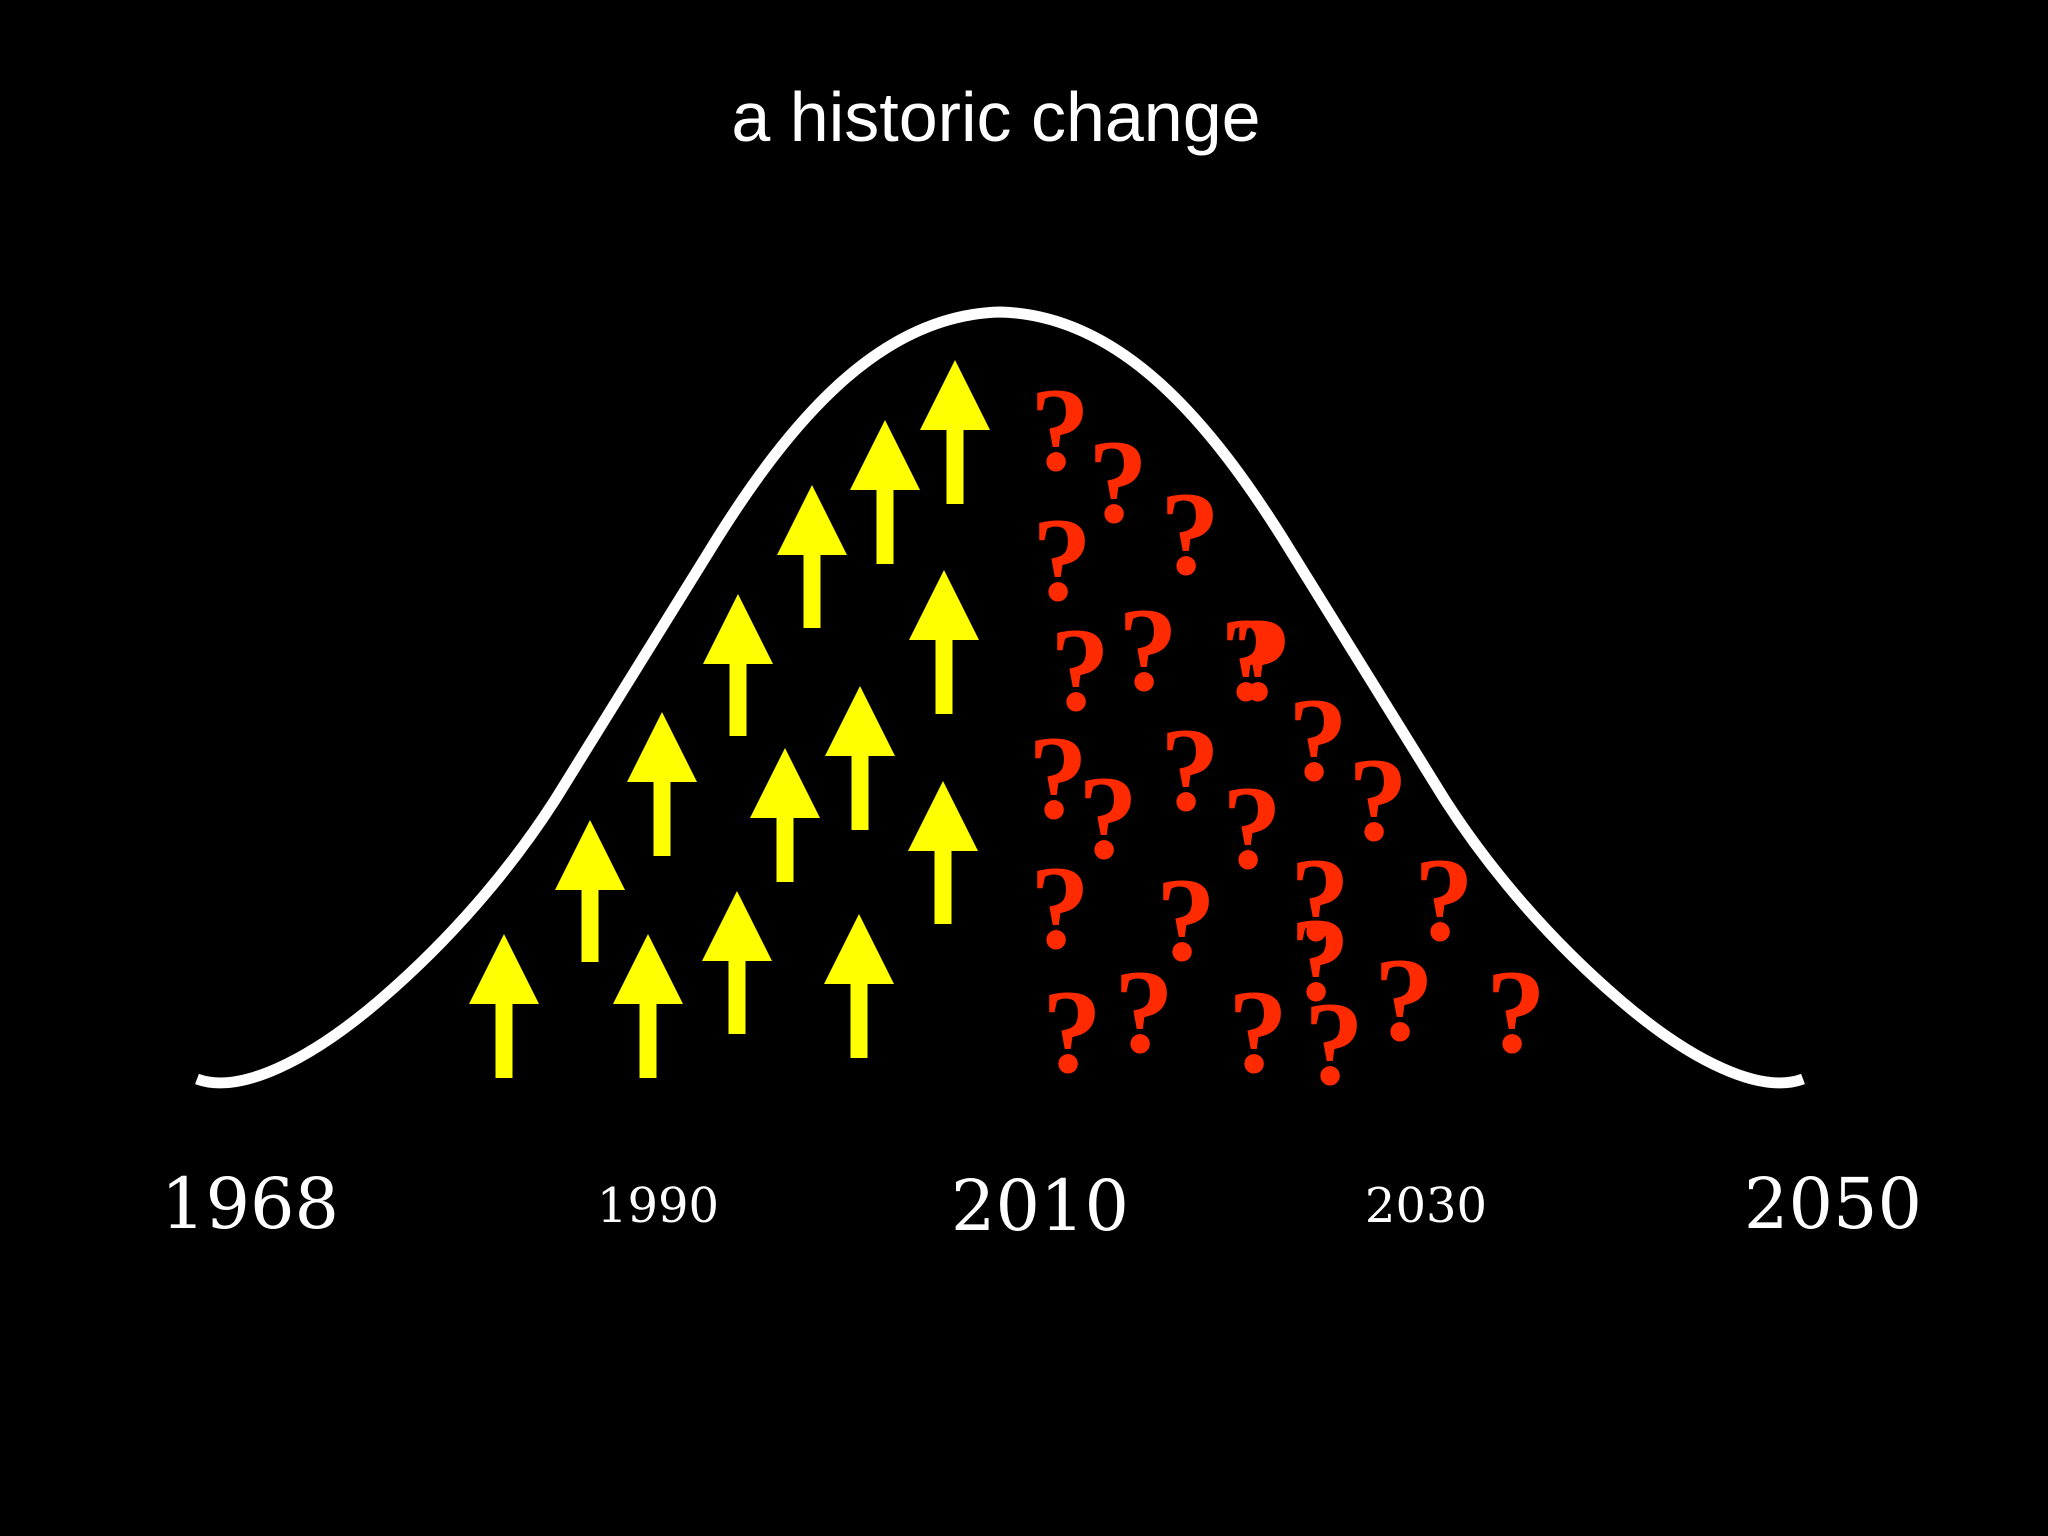  What do you see at coordinates (1040, 1206) in the screenshot?
I see `year-label-2010: 2010` at bounding box center [1040, 1206].